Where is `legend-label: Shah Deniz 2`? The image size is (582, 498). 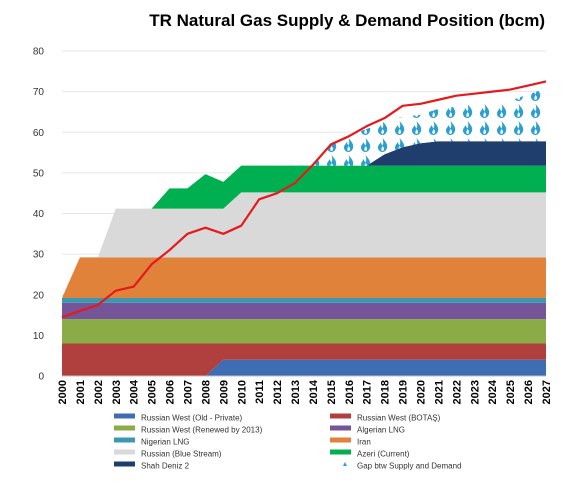 legend-label: Shah Deniz 2 is located at coordinates (165, 466).